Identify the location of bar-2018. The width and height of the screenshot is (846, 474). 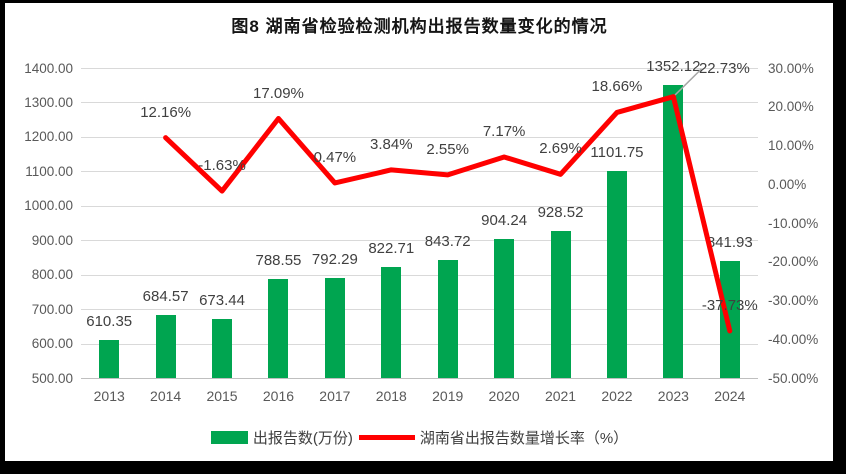
(391, 323).